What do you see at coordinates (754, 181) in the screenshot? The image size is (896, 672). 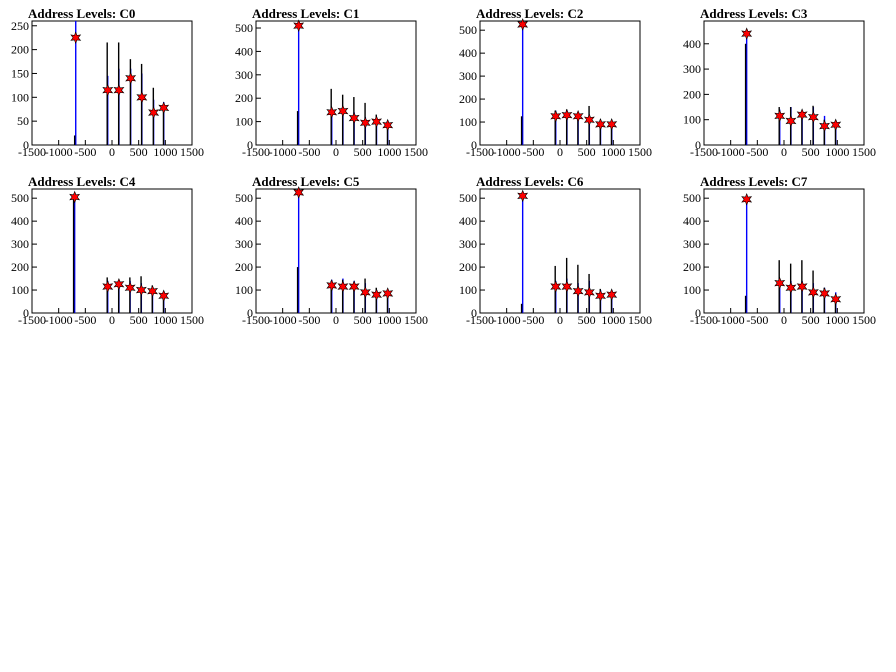 I see `chart-title: Address Levels: C7` at bounding box center [754, 181].